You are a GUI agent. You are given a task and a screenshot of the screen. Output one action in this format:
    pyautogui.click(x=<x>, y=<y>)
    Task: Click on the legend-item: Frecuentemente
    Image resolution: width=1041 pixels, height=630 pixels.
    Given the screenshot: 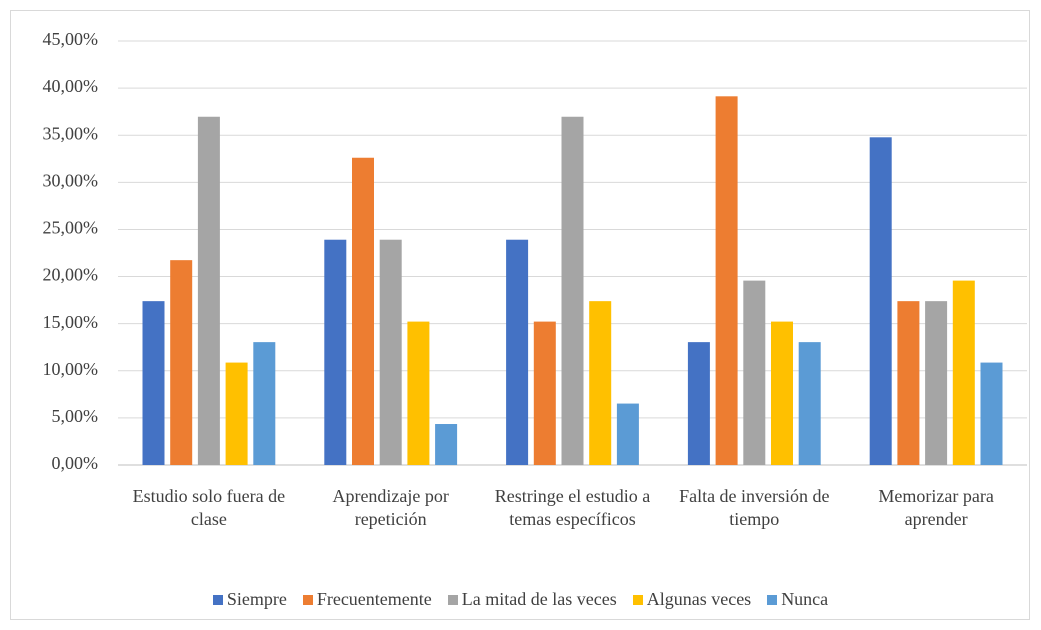 What is the action you would take?
    pyautogui.click(x=367, y=599)
    